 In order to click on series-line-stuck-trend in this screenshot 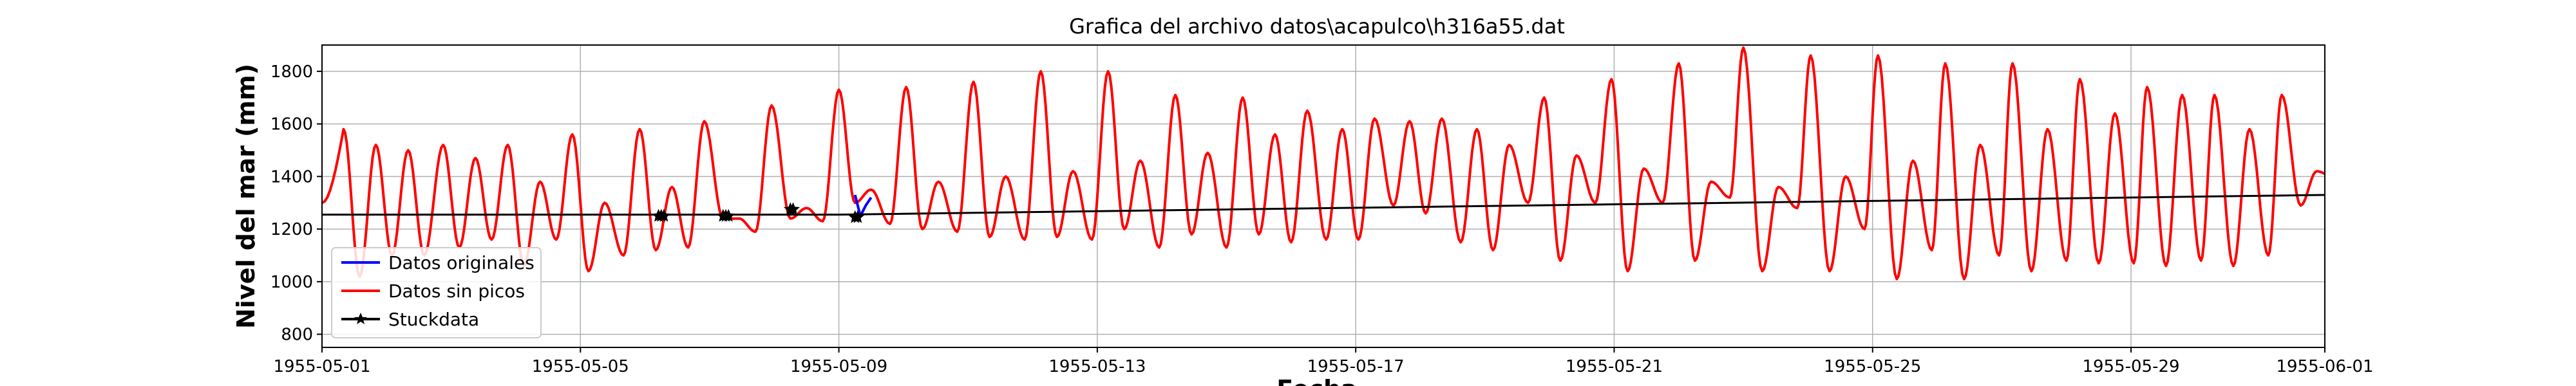, I will do `click(1323, 205)`.